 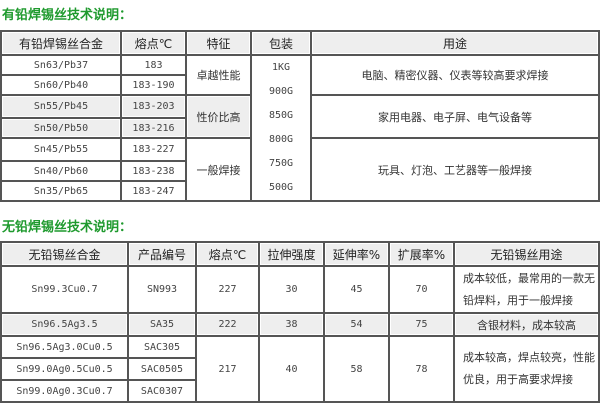 What do you see at coordinates (281, 128) in the screenshot?
I see `packaging: 1KG 900G 850G 800G 750G 500G` at bounding box center [281, 128].